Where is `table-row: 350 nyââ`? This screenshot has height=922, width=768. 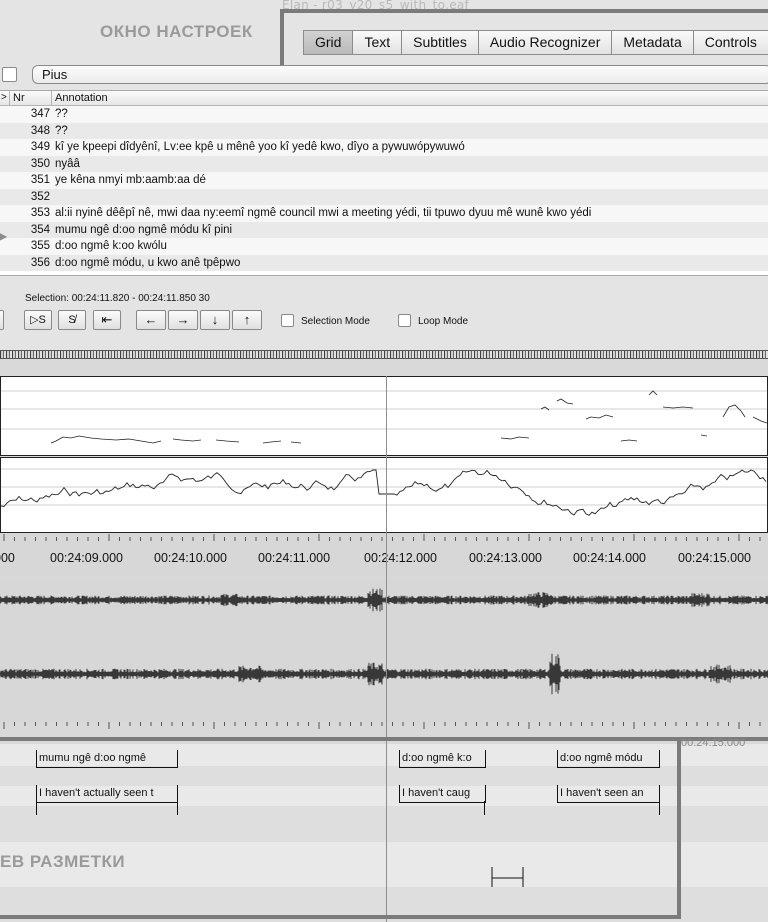
table-row: 350 nyââ is located at coordinates (384, 164).